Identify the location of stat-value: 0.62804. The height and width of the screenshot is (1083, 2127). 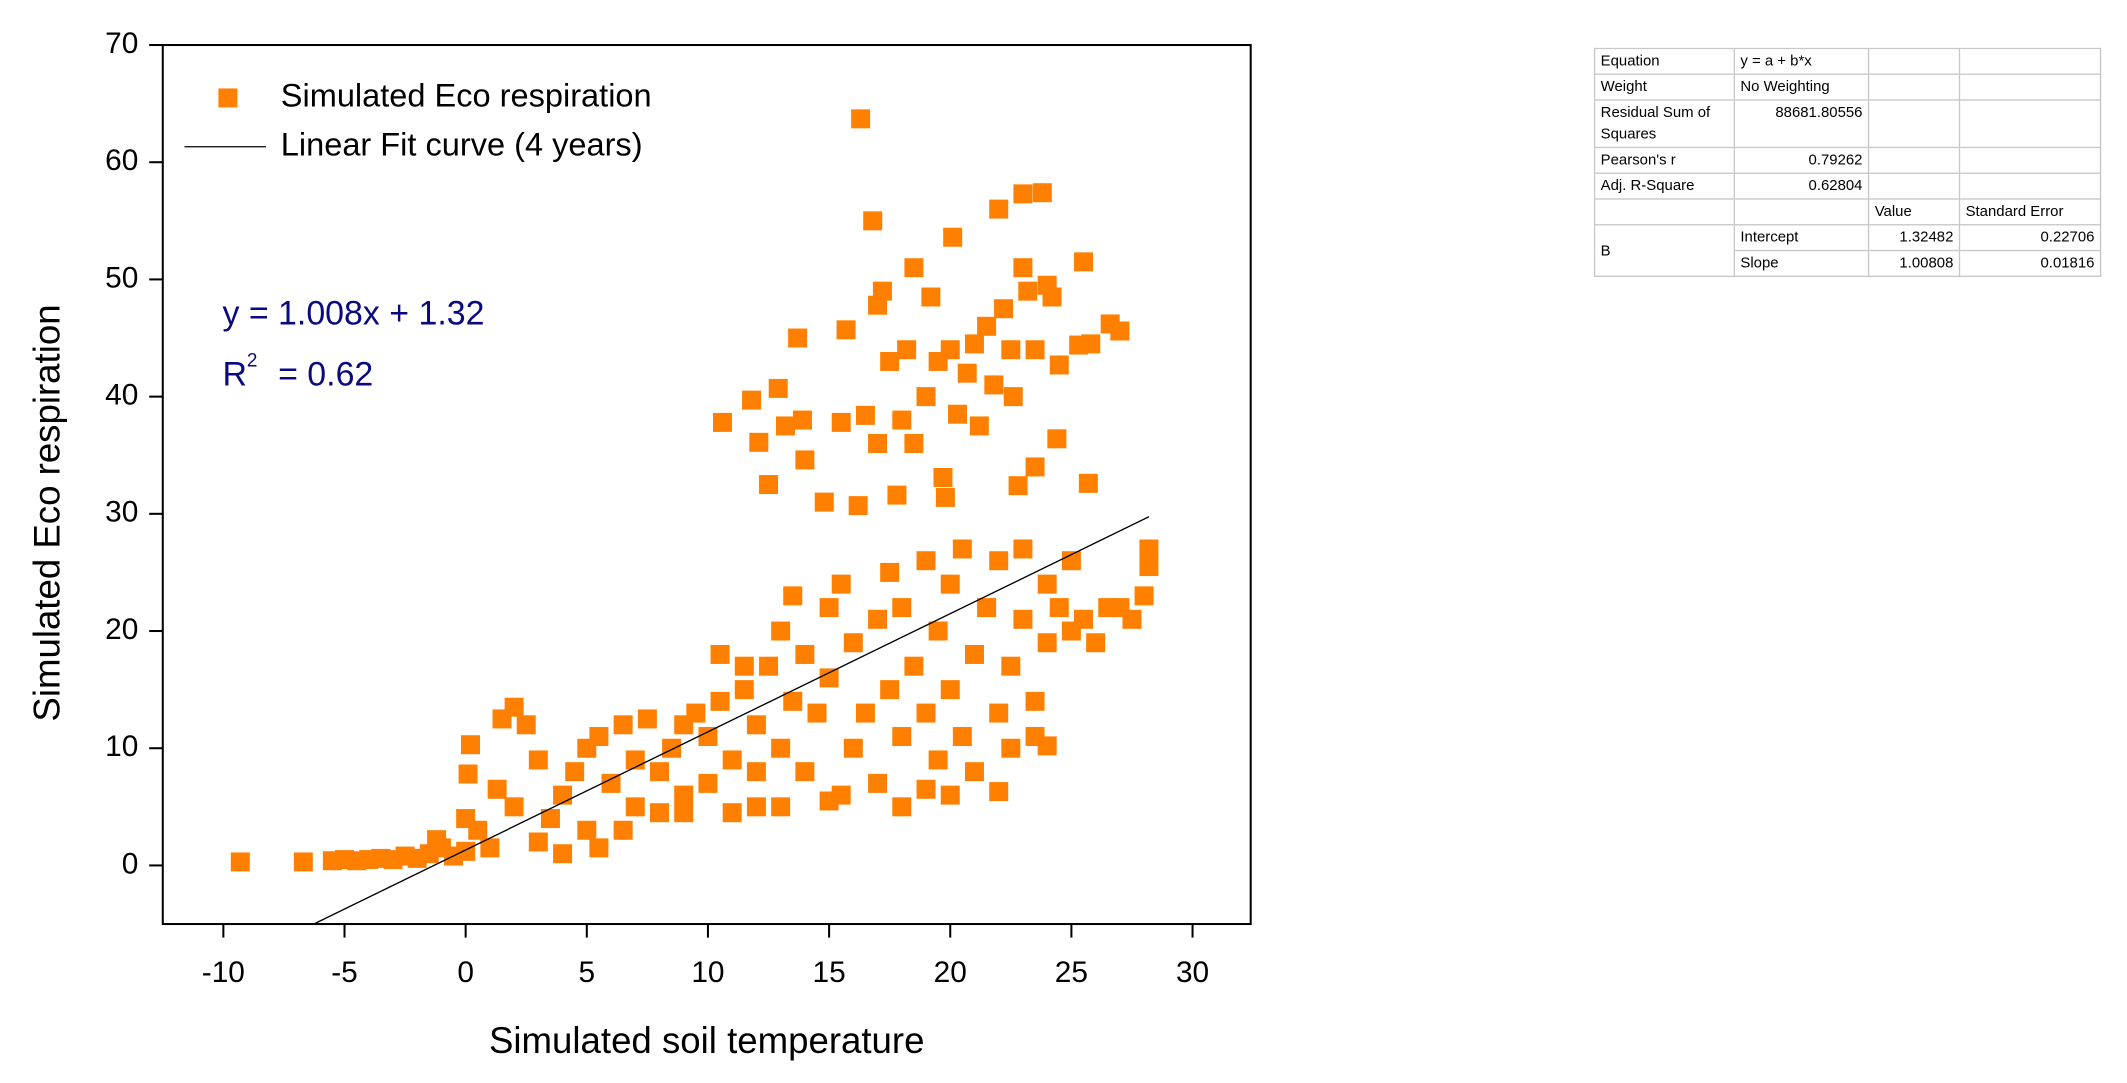
(1801, 186).